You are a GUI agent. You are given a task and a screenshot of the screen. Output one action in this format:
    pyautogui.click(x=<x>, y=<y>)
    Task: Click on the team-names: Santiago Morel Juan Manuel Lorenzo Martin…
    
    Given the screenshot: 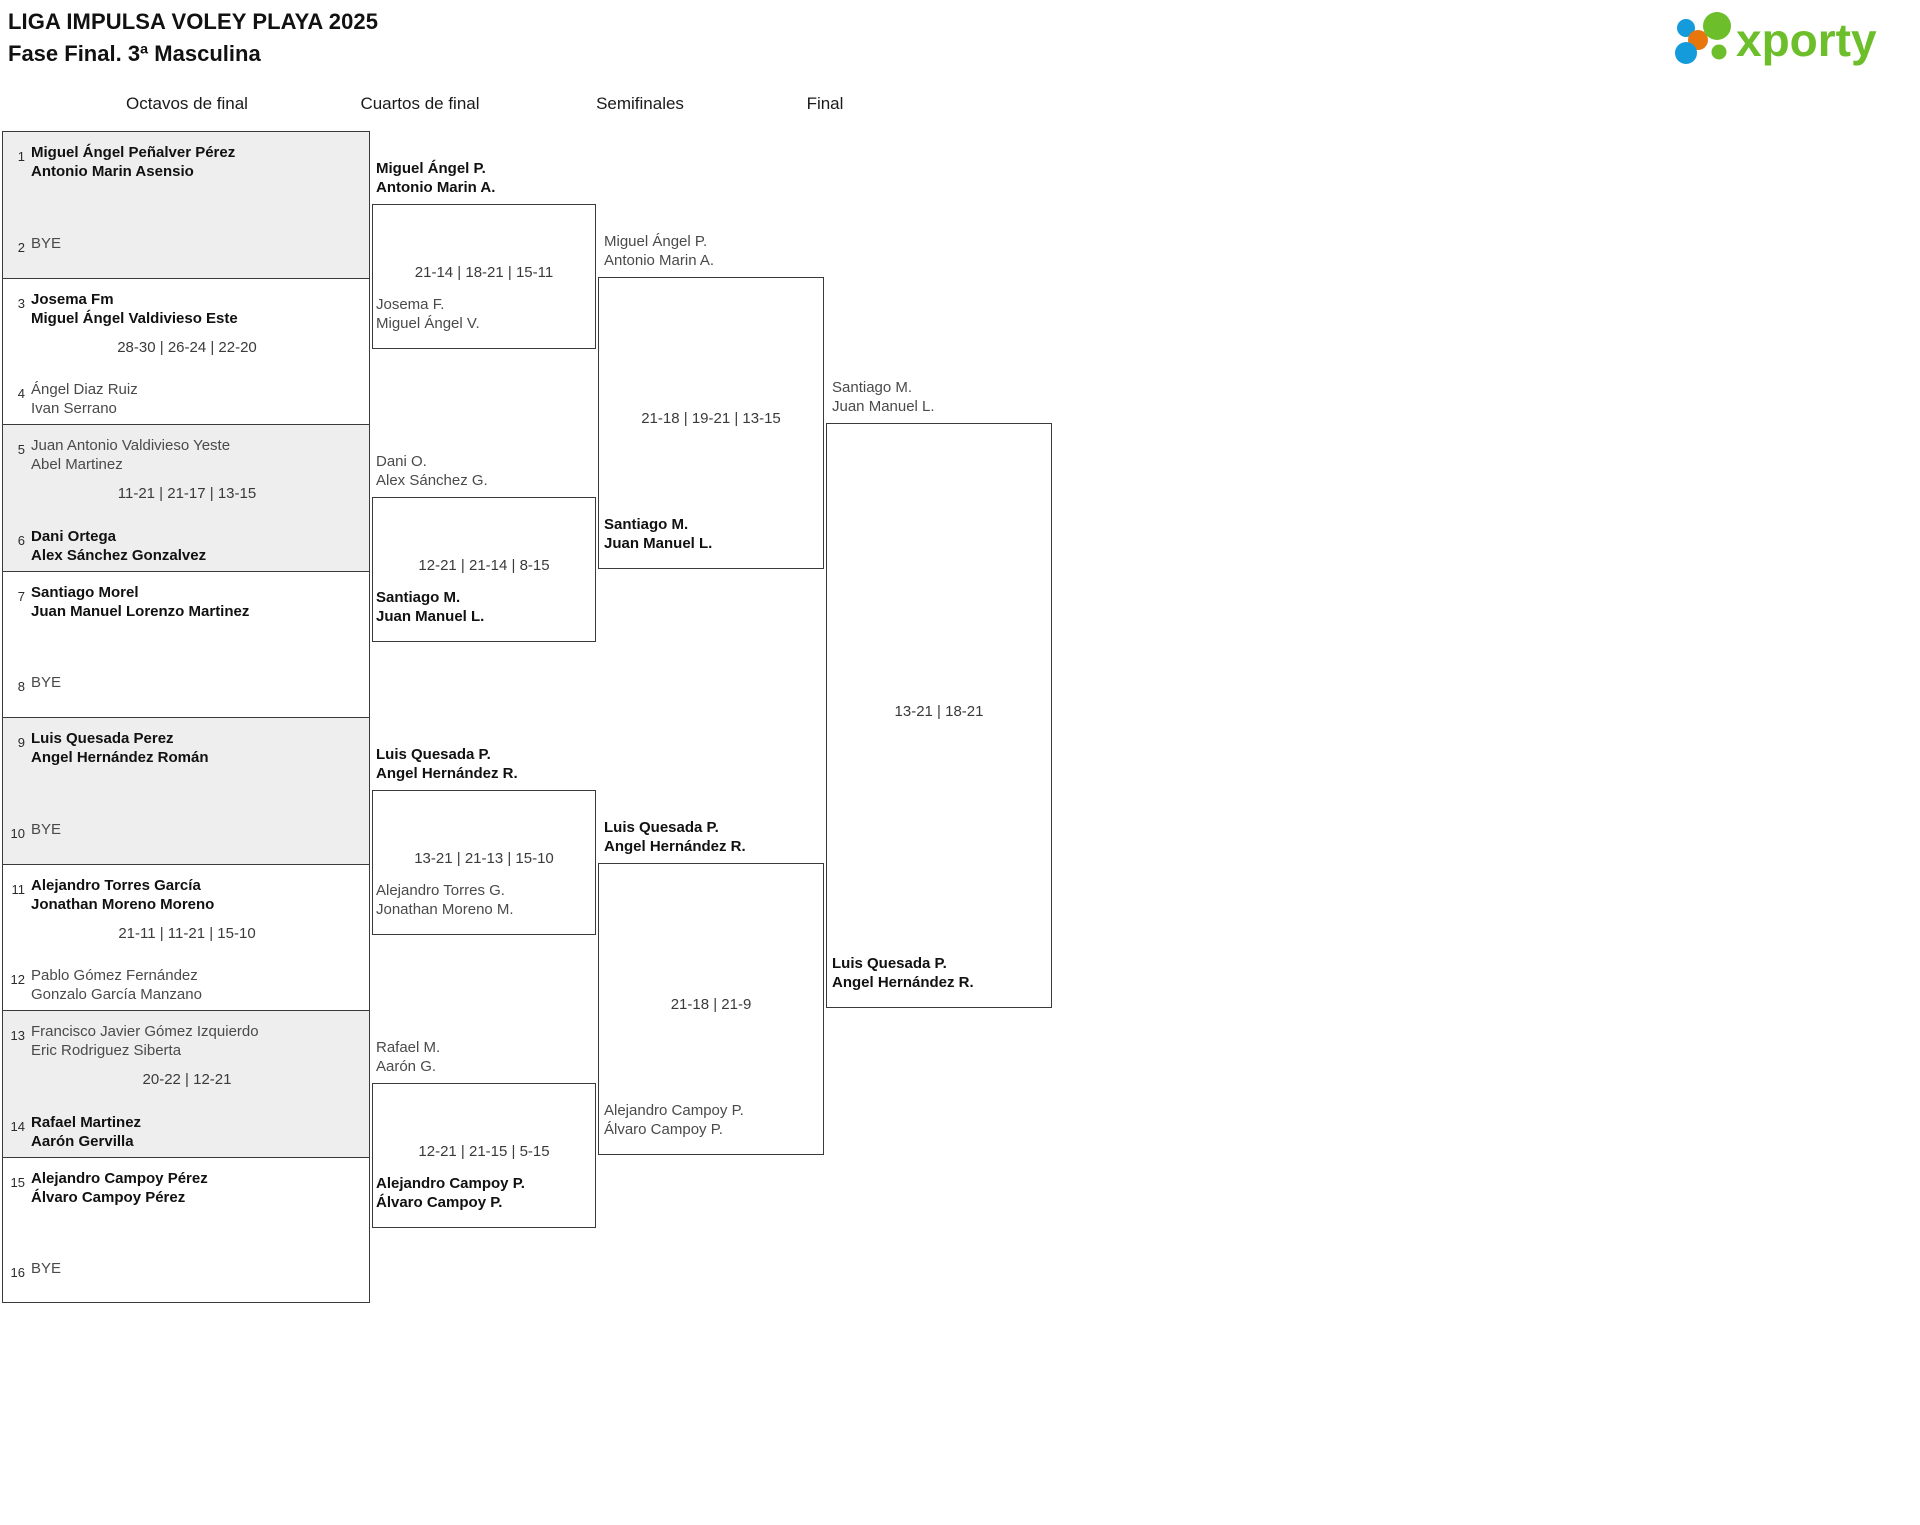 What is the action you would take?
    pyautogui.click(x=140, y=601)
    